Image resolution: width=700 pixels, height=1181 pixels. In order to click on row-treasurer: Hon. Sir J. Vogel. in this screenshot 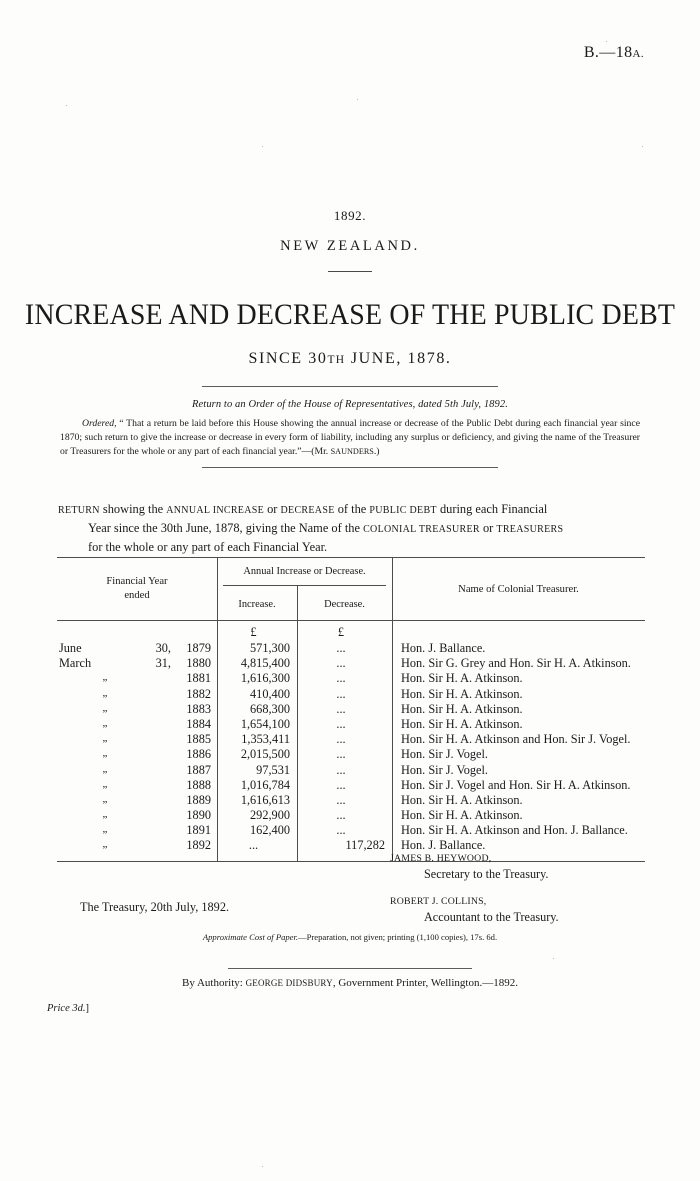, I will do `click(445, 769)`.